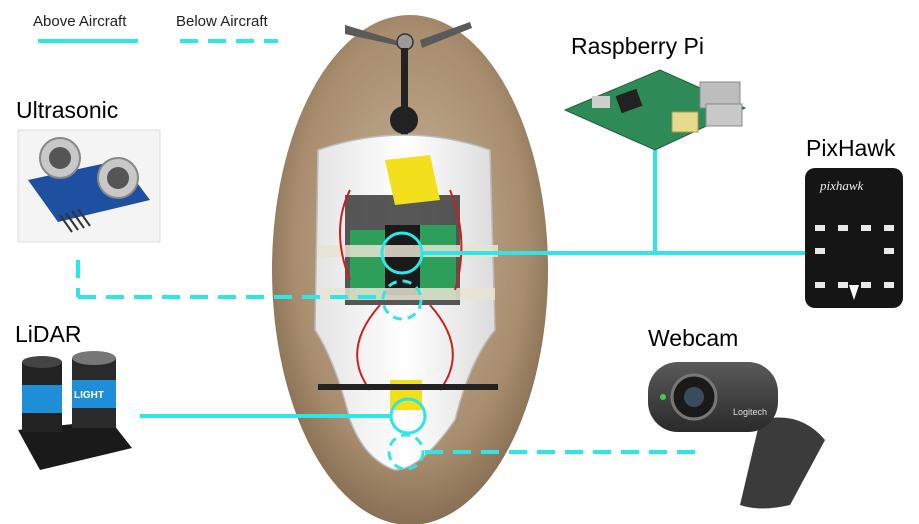 This screenshot has width=919, height=524. Describe the element at coordinates (222, 21) in the screenshot. I see `legend-below-aircraft-label: Below Aircraft` at that location.